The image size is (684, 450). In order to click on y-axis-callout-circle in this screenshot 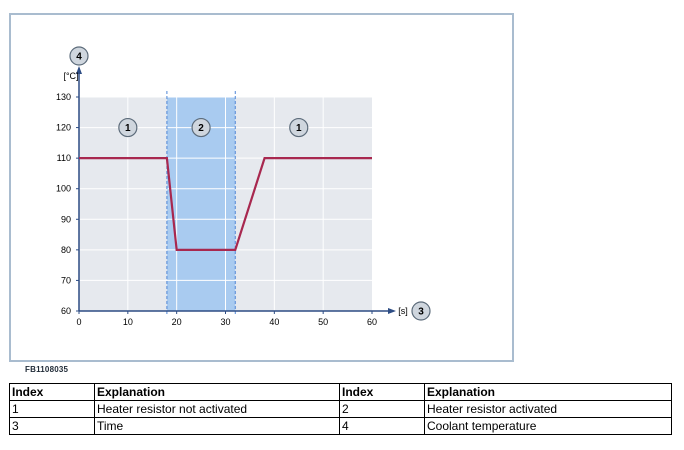, I will do `click(79, 56)`.